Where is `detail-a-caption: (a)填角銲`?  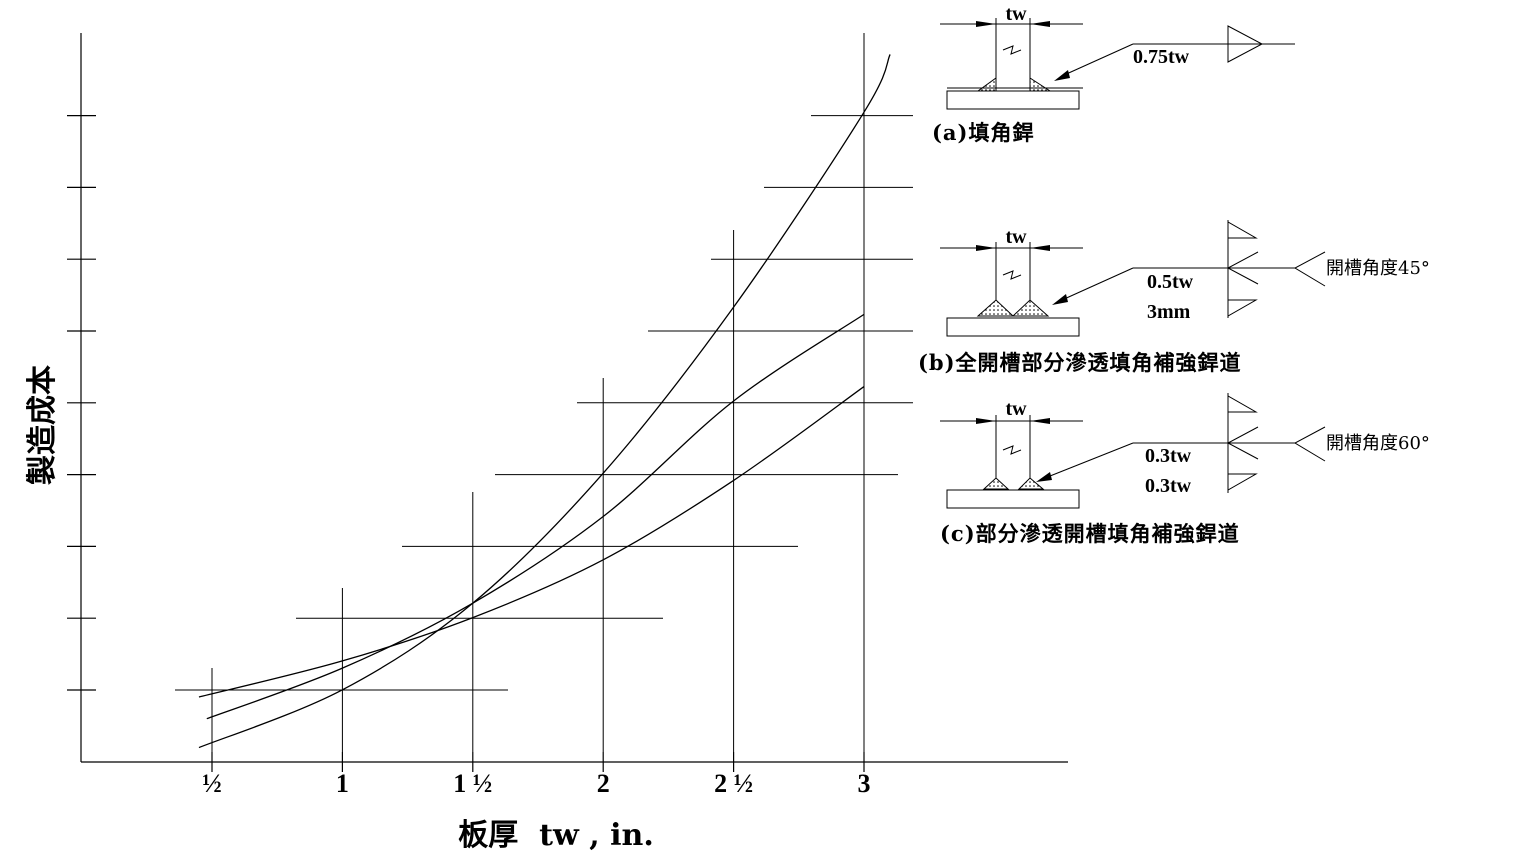
detail-a-caption: (a)填角銲 is located at coordinates (983, 132).